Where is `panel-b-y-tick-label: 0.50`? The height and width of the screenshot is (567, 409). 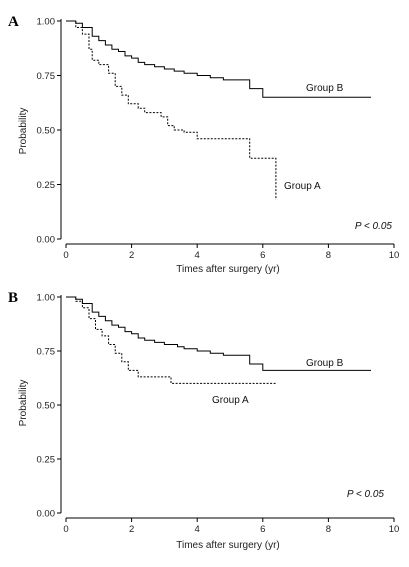
panel-b-y-tick-label: 0.50 is located at coordinates (46, 406).